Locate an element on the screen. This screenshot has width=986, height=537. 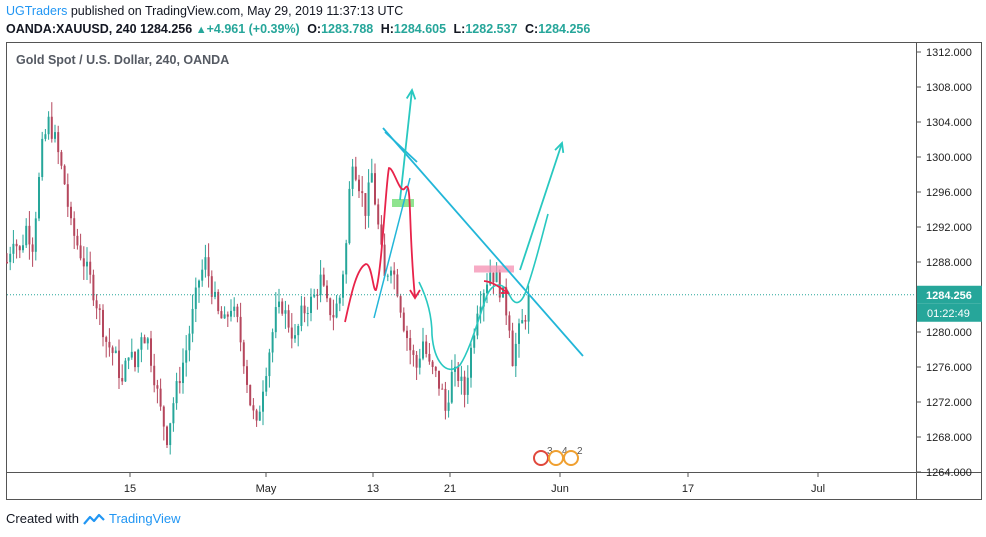
target-arrow is located at coordinates (541, 206).